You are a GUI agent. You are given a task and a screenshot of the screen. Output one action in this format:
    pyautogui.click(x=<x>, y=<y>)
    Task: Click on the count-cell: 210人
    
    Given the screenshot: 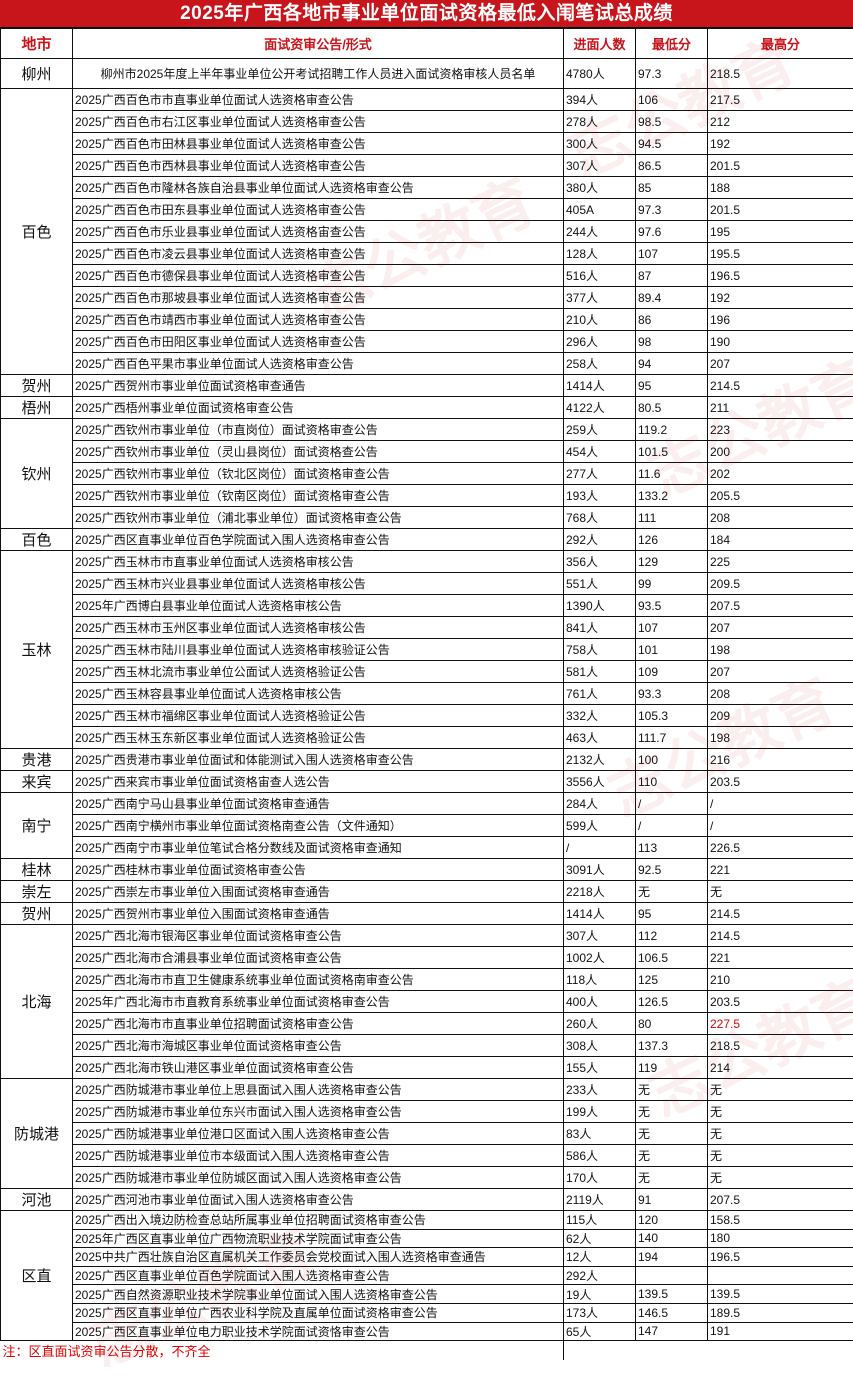 What is the action you would take?
    pyautogui.click(x=600, y=320)
    